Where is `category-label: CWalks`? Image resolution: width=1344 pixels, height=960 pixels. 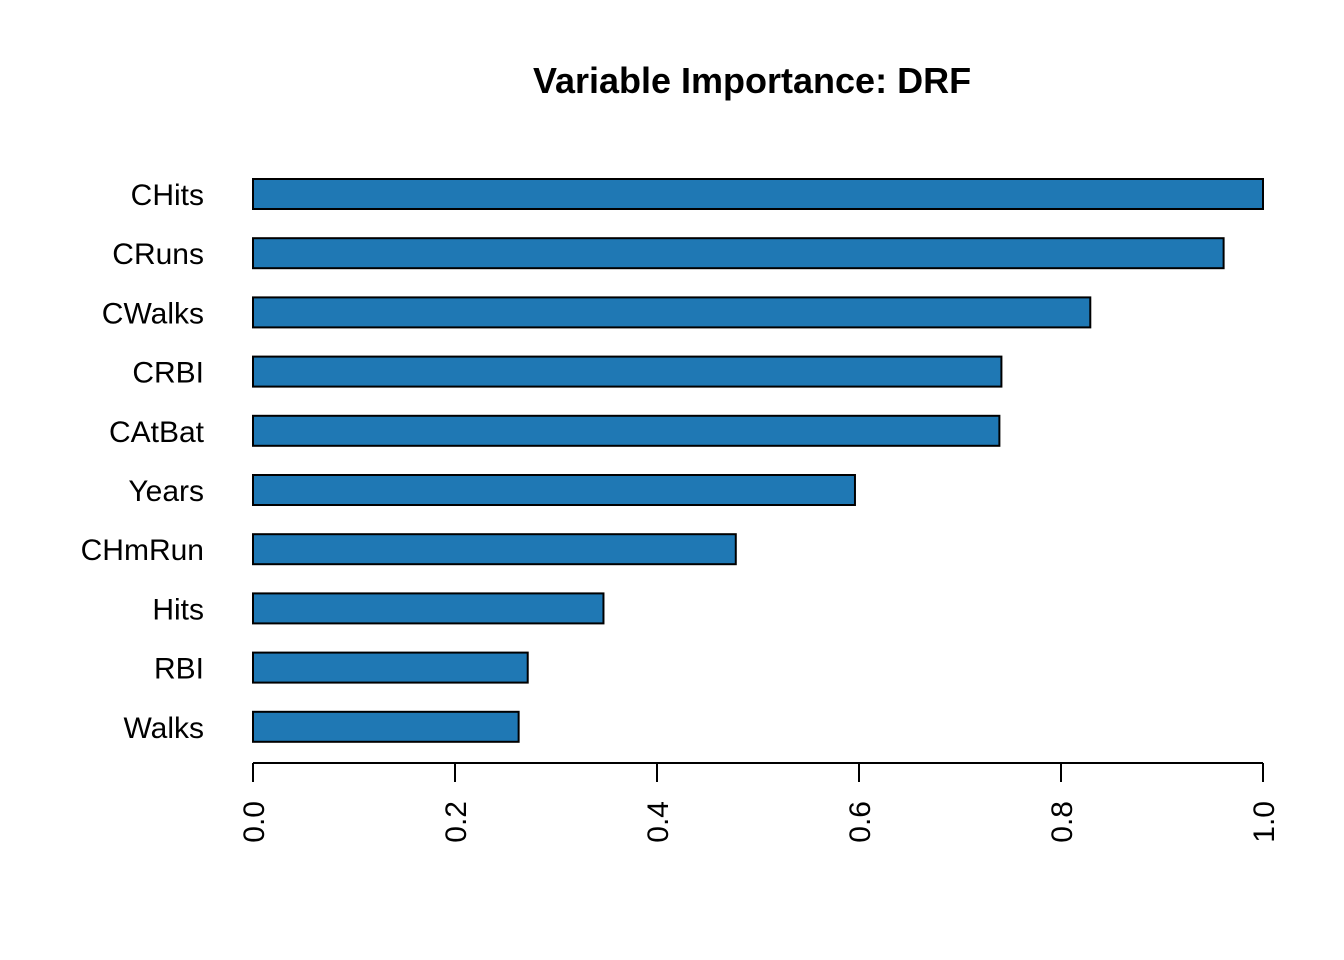
category-label: CWalks is located at coordinates (153, 313).